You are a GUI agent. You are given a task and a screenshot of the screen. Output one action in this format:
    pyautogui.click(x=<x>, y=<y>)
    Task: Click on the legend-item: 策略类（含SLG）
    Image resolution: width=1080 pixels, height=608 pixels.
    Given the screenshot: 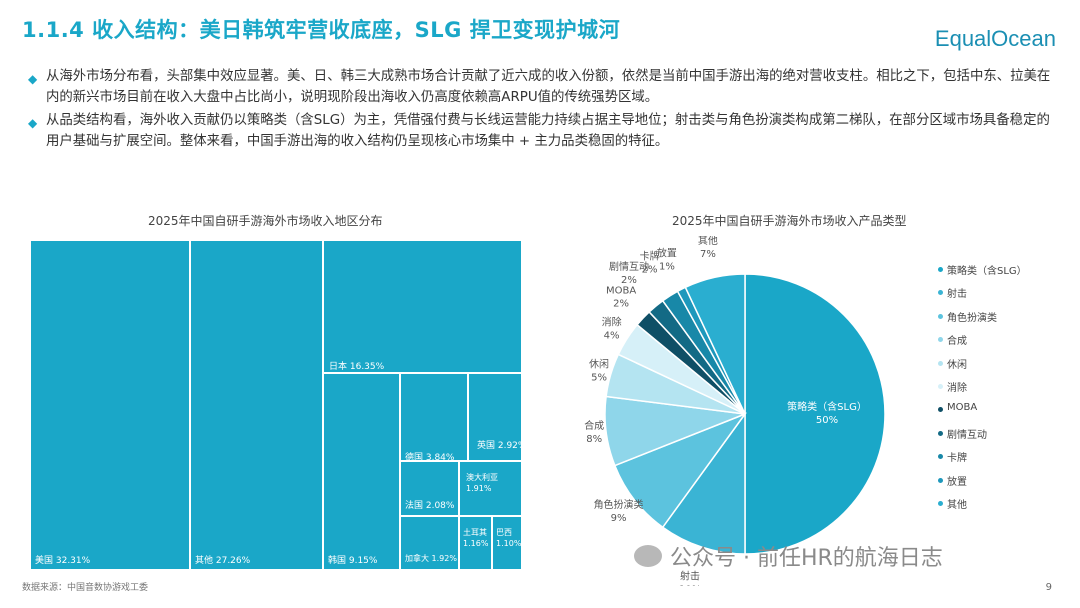 What is the action you would take?
    pyautogui.click(x=982, y=273)
    